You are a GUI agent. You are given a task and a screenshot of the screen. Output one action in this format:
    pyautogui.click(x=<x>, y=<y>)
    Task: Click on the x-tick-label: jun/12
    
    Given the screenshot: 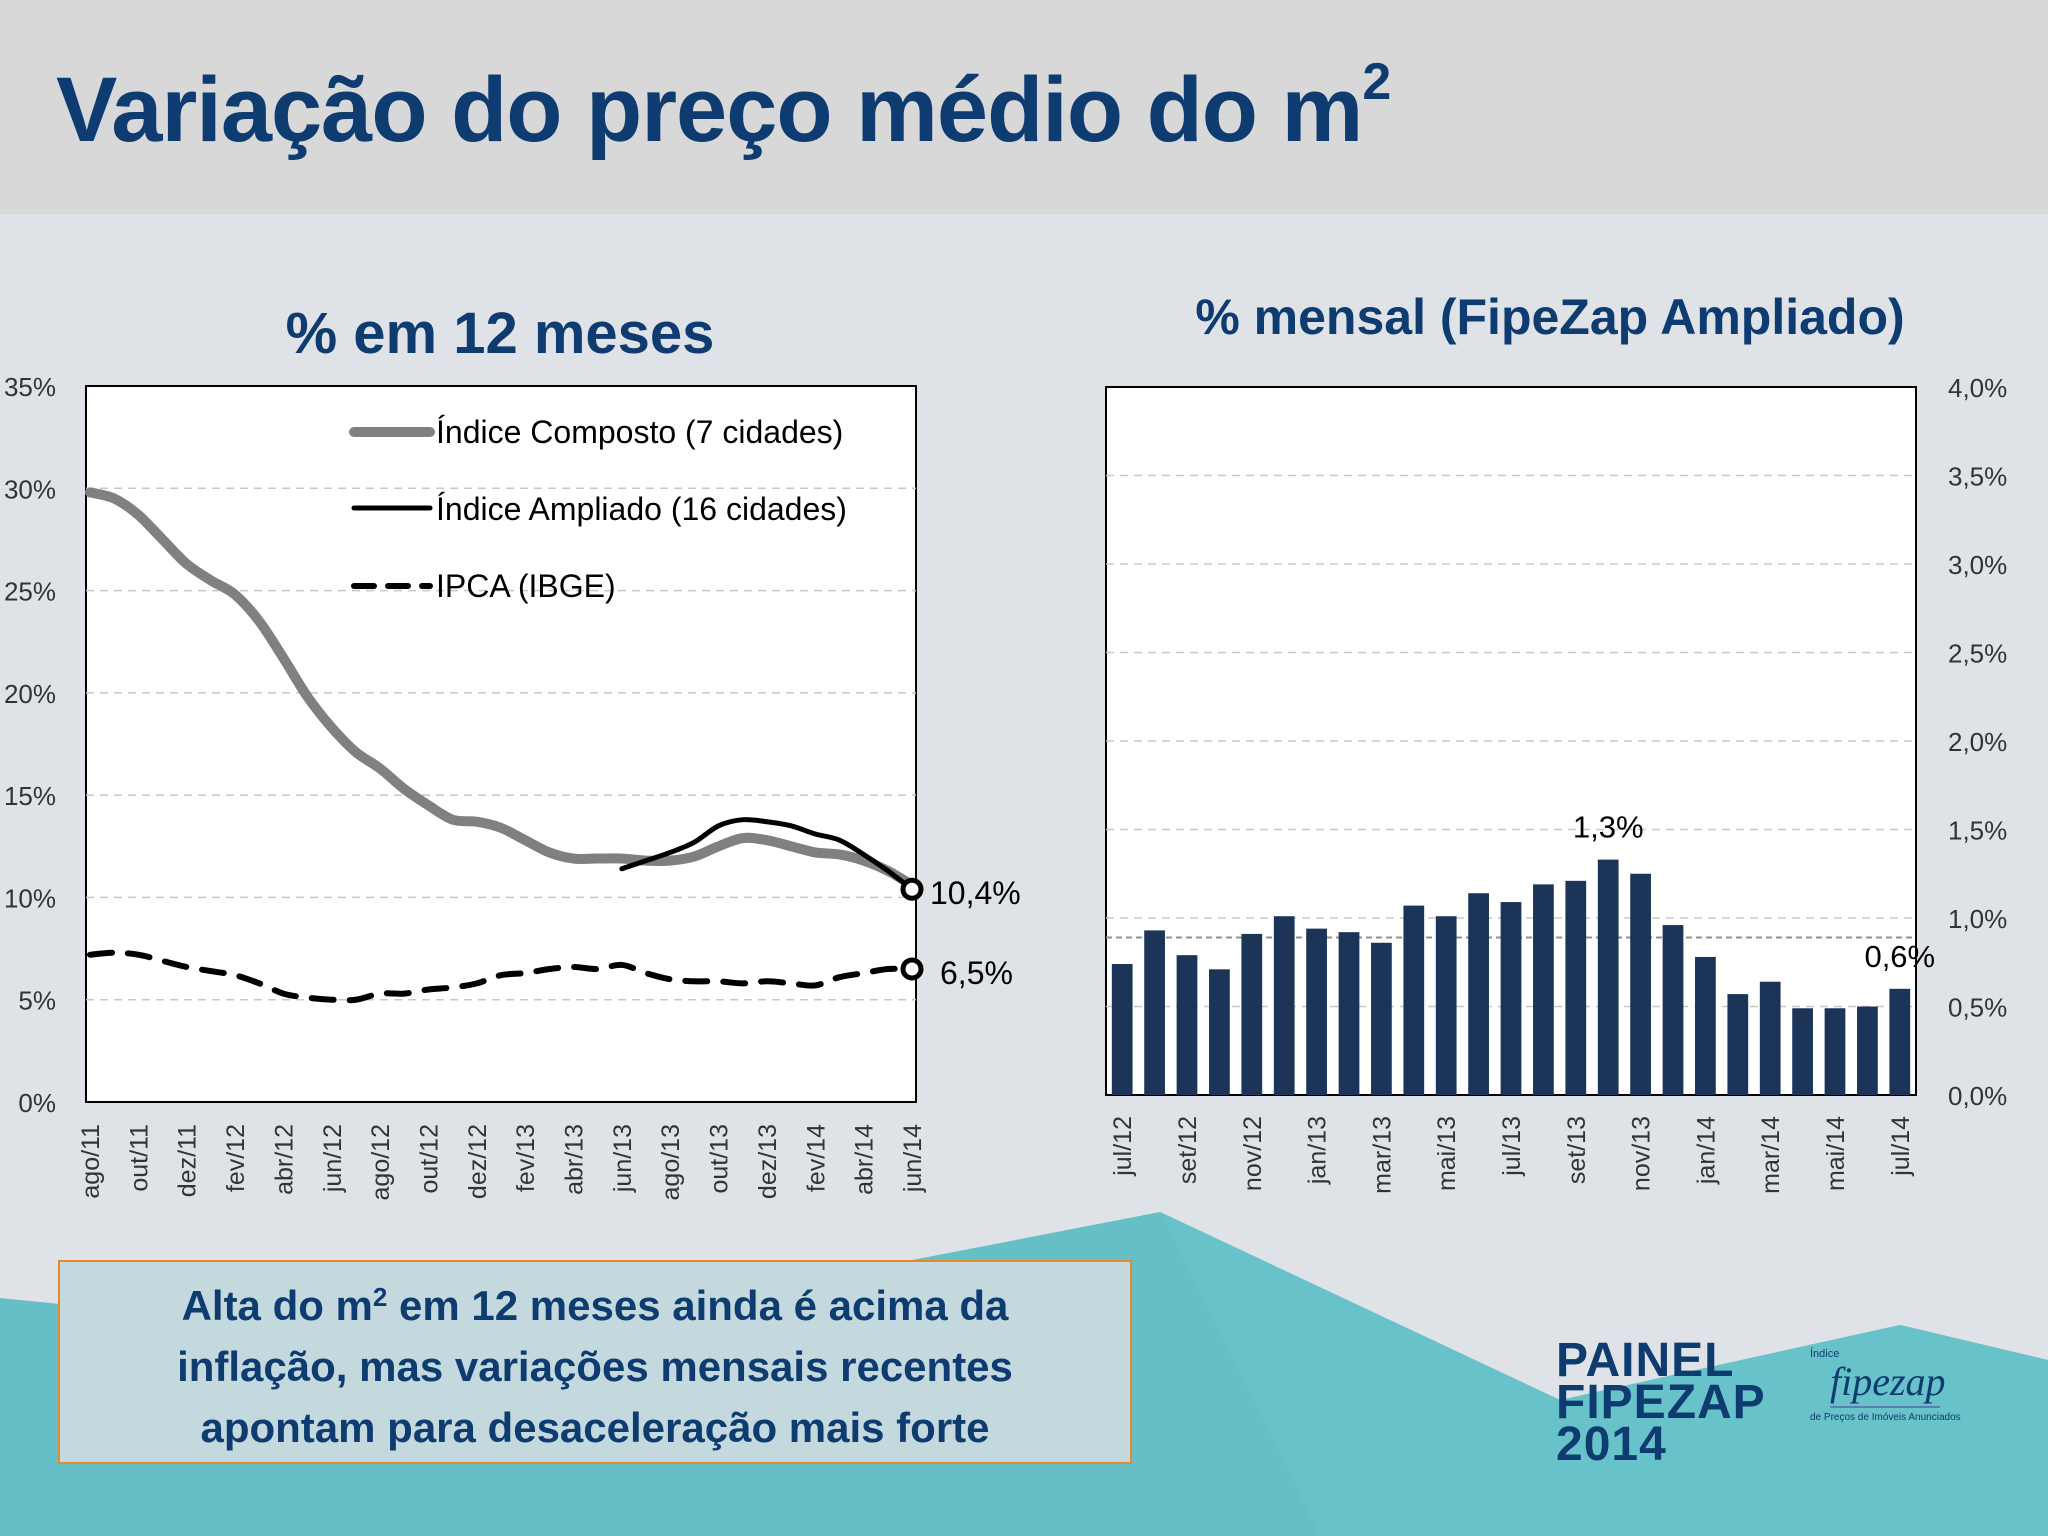 What is the action you would take?
    pyautogui.click(x=333, y=1158)
    